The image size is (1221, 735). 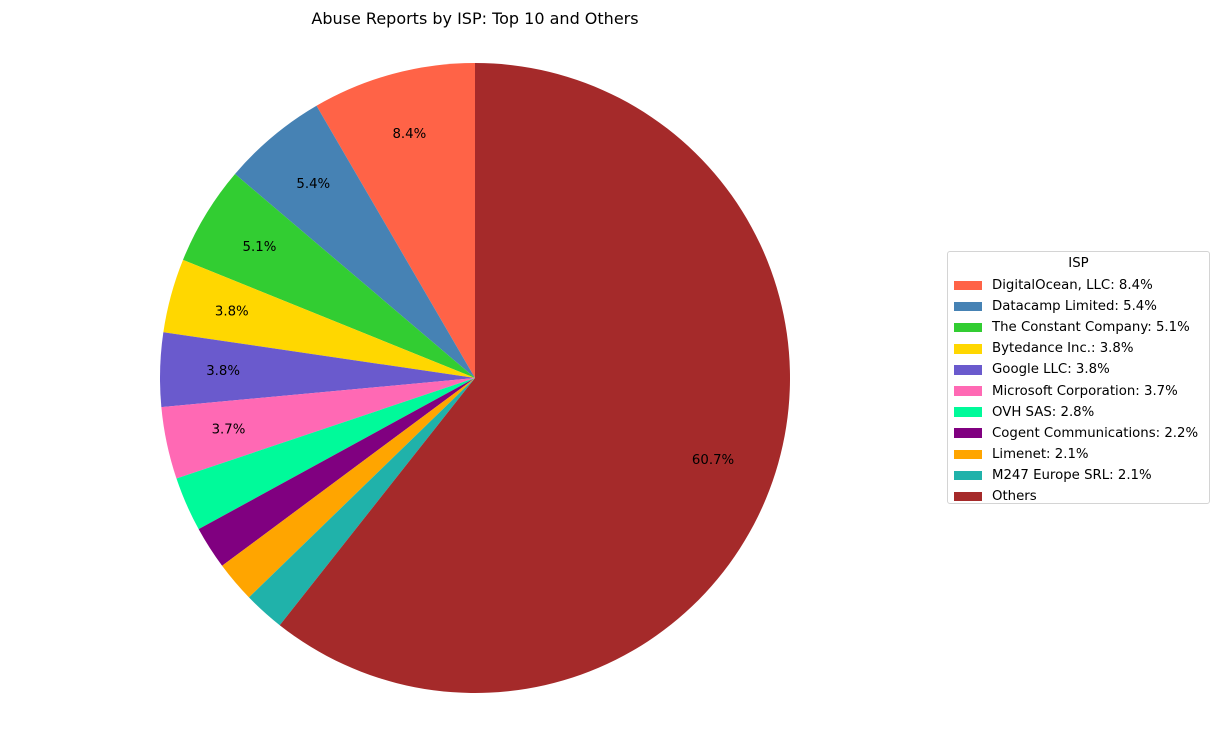 I want to click on pie-pct-label-4: 3.8%, so click(x=223, y=371).